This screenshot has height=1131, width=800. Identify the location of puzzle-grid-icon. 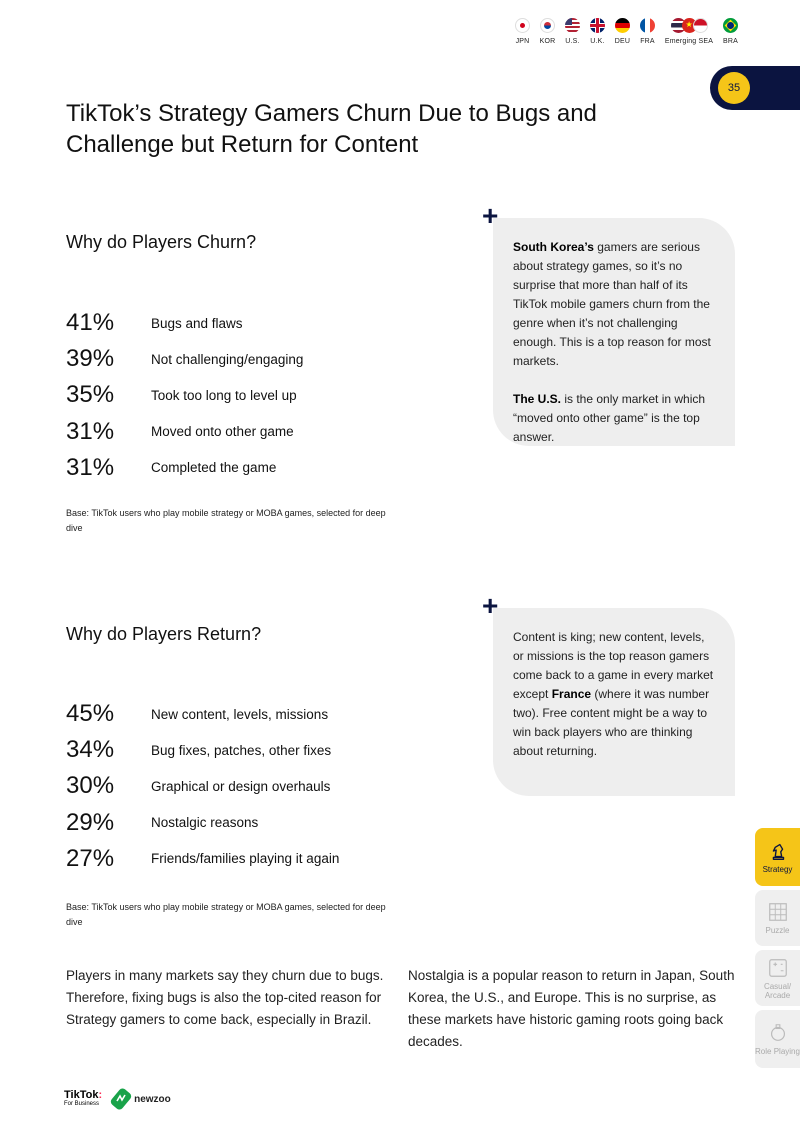
(777, 912).